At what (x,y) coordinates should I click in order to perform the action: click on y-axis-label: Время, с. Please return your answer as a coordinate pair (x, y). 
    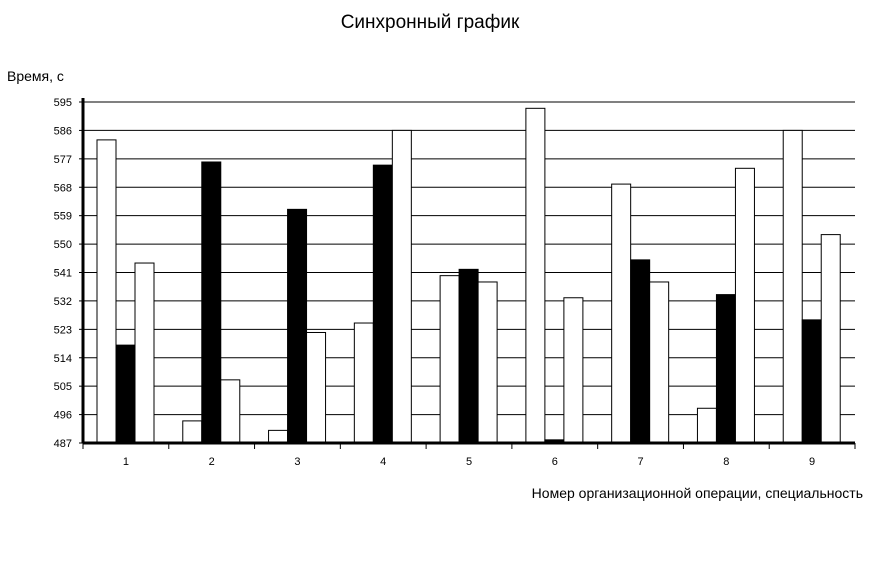
    Looking at the image, I should click on (35, 76).